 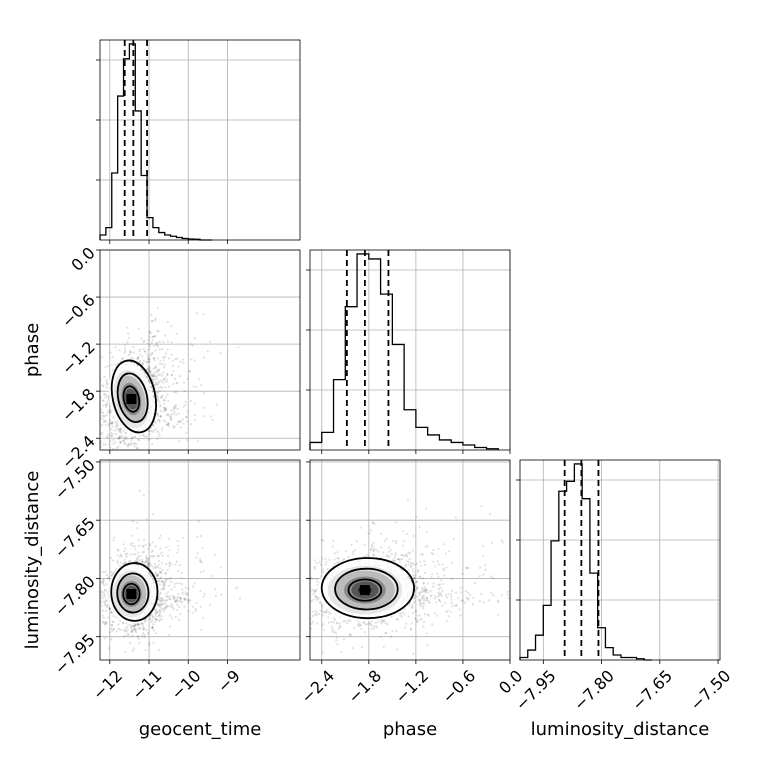 What do you see at coordinates (410, 350) in the screenshot?
I see `panel-frame` at bounding box center [410, 350].